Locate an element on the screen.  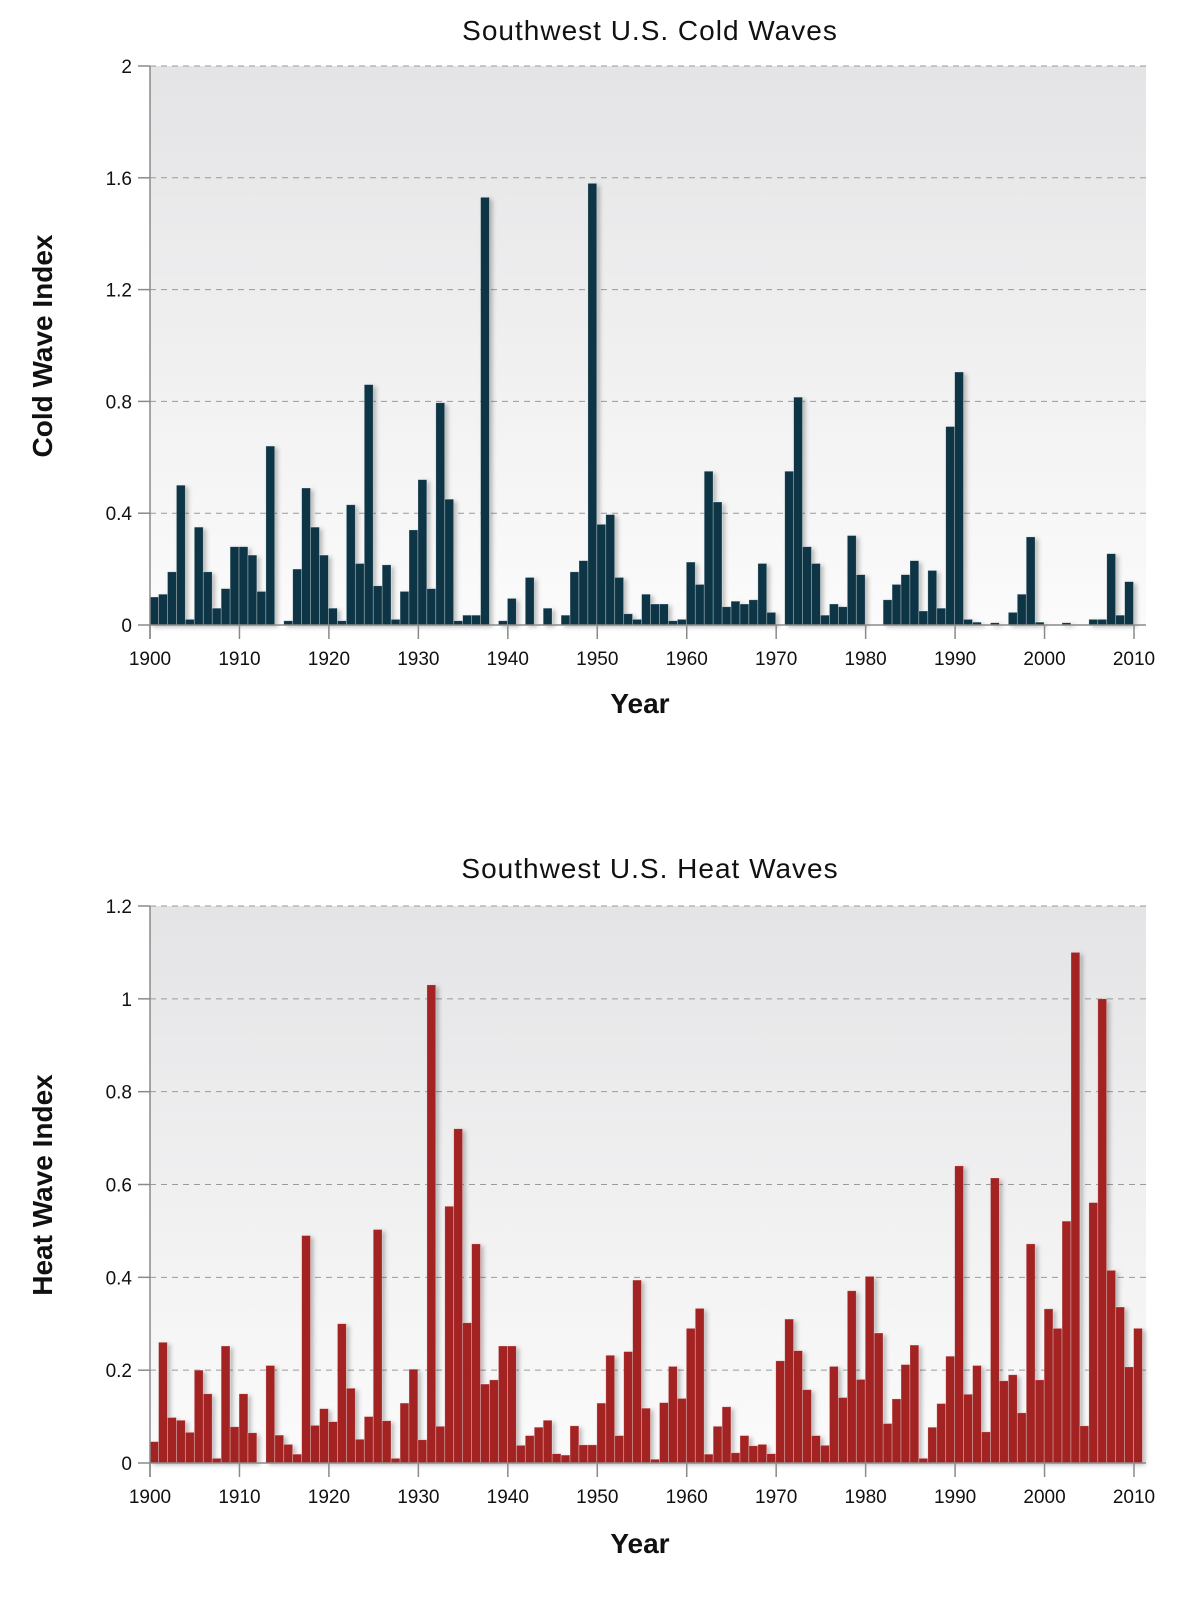
bar-2000 is located at coordinates (1048, 1386).